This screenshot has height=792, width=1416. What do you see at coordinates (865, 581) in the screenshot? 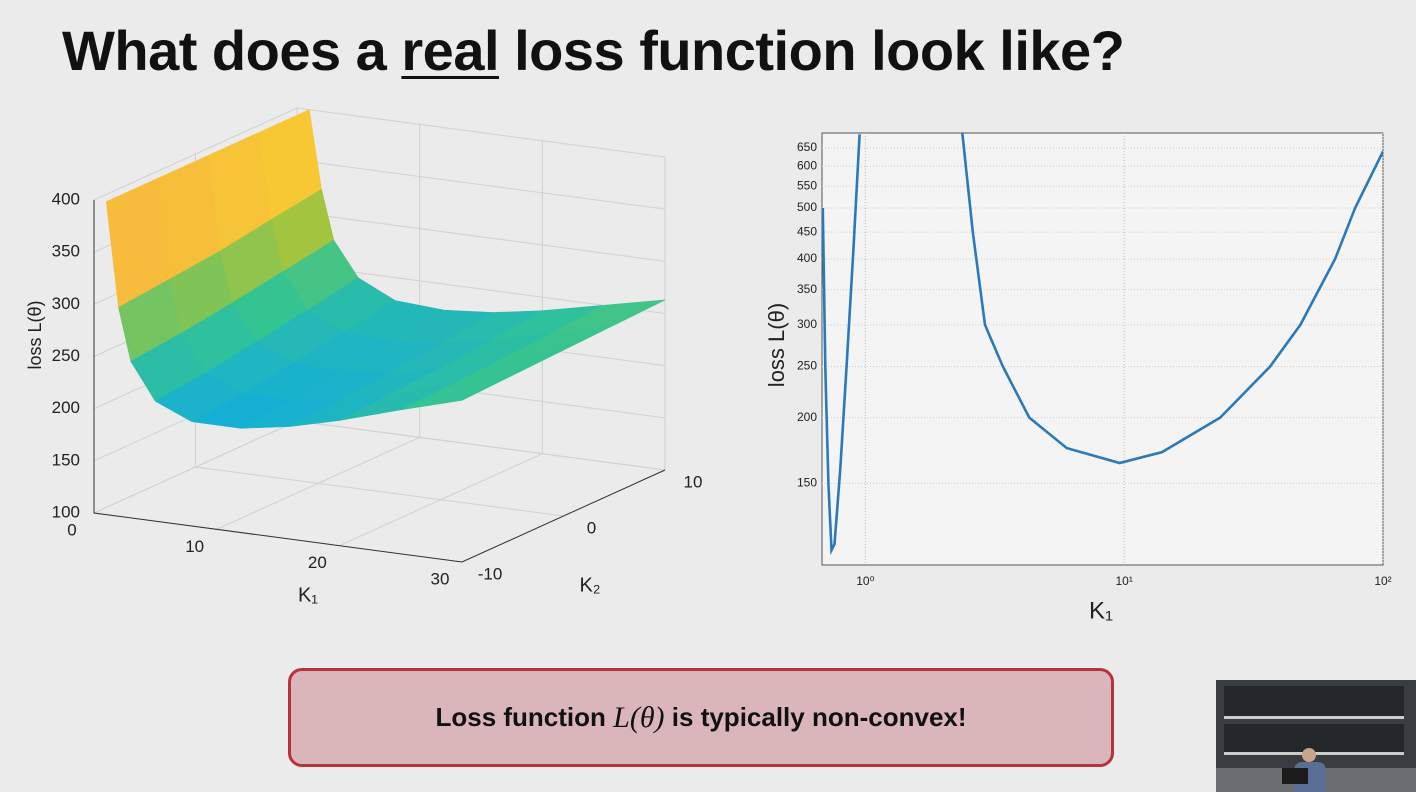
I see `x-tick-label: 10⁰` at bounding box center [865, 581].